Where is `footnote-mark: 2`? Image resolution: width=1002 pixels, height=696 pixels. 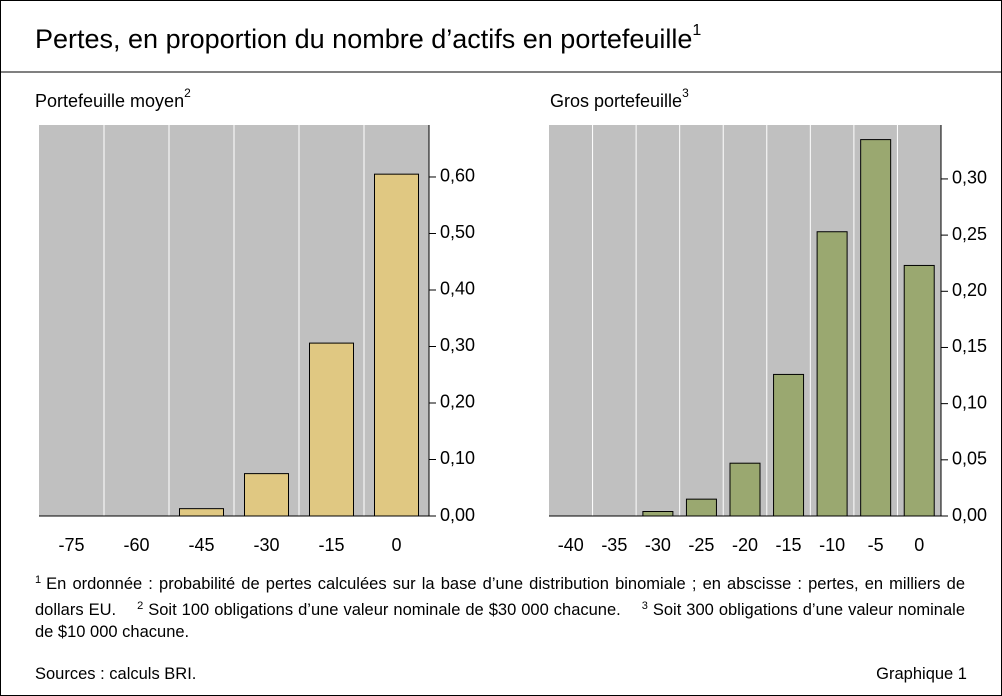 footnote-mark: 2 is located at coordinates (140, 606).